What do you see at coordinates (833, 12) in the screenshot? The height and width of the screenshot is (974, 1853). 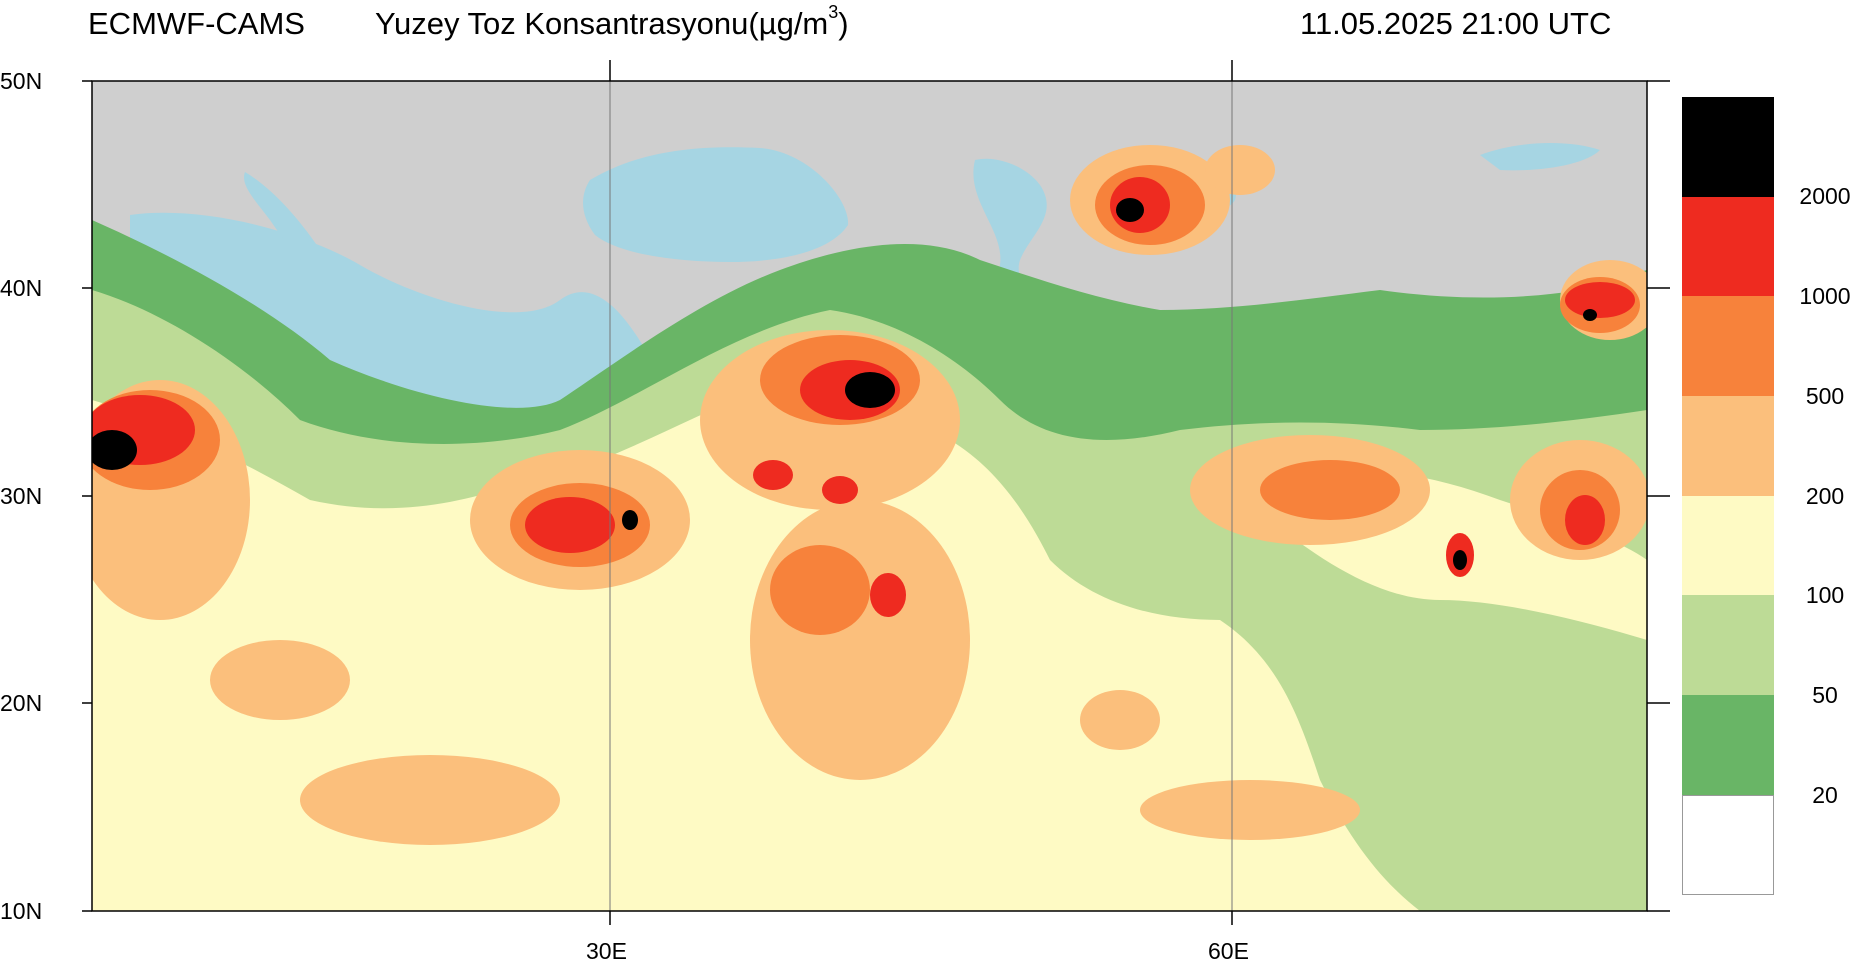 I see `map-title-superscript: 3` at bounding box center [833, 12].